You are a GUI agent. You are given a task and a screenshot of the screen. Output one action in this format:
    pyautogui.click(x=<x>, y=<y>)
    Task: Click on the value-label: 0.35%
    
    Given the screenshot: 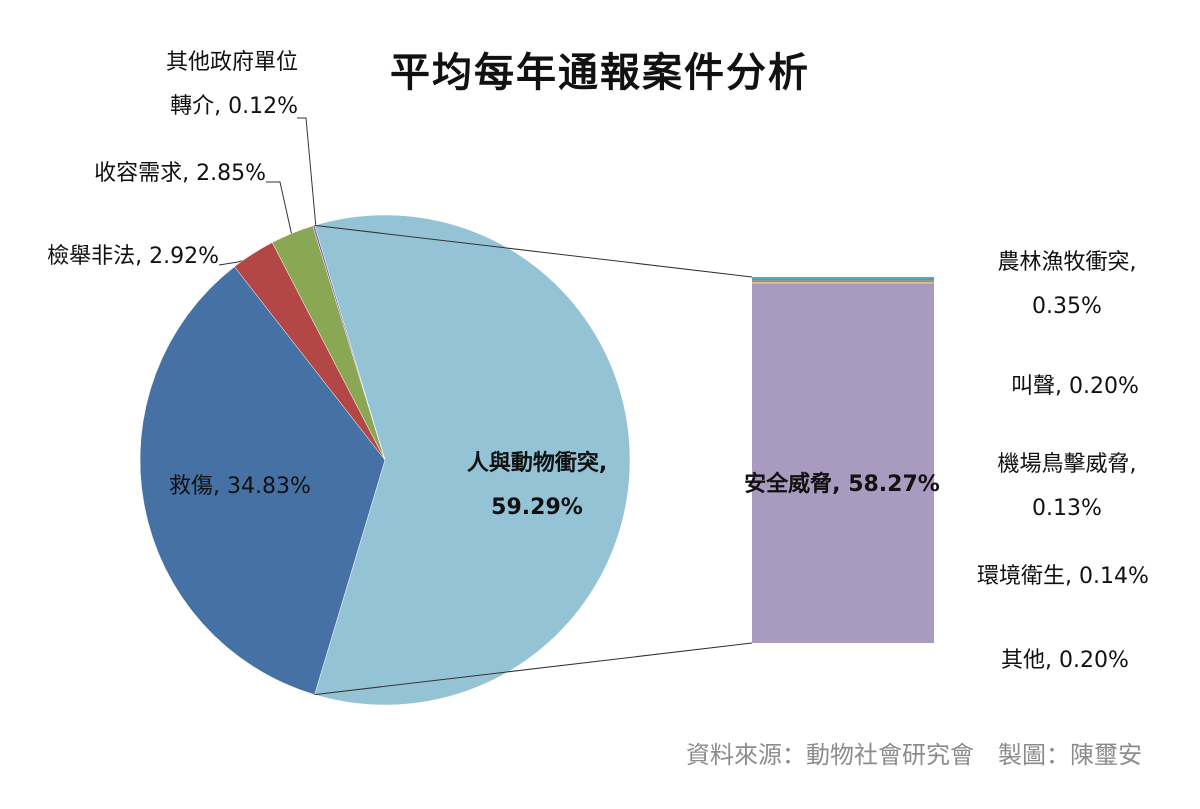 What is the action you would take?
    pyautogui.click(x=1067, y=306)
    